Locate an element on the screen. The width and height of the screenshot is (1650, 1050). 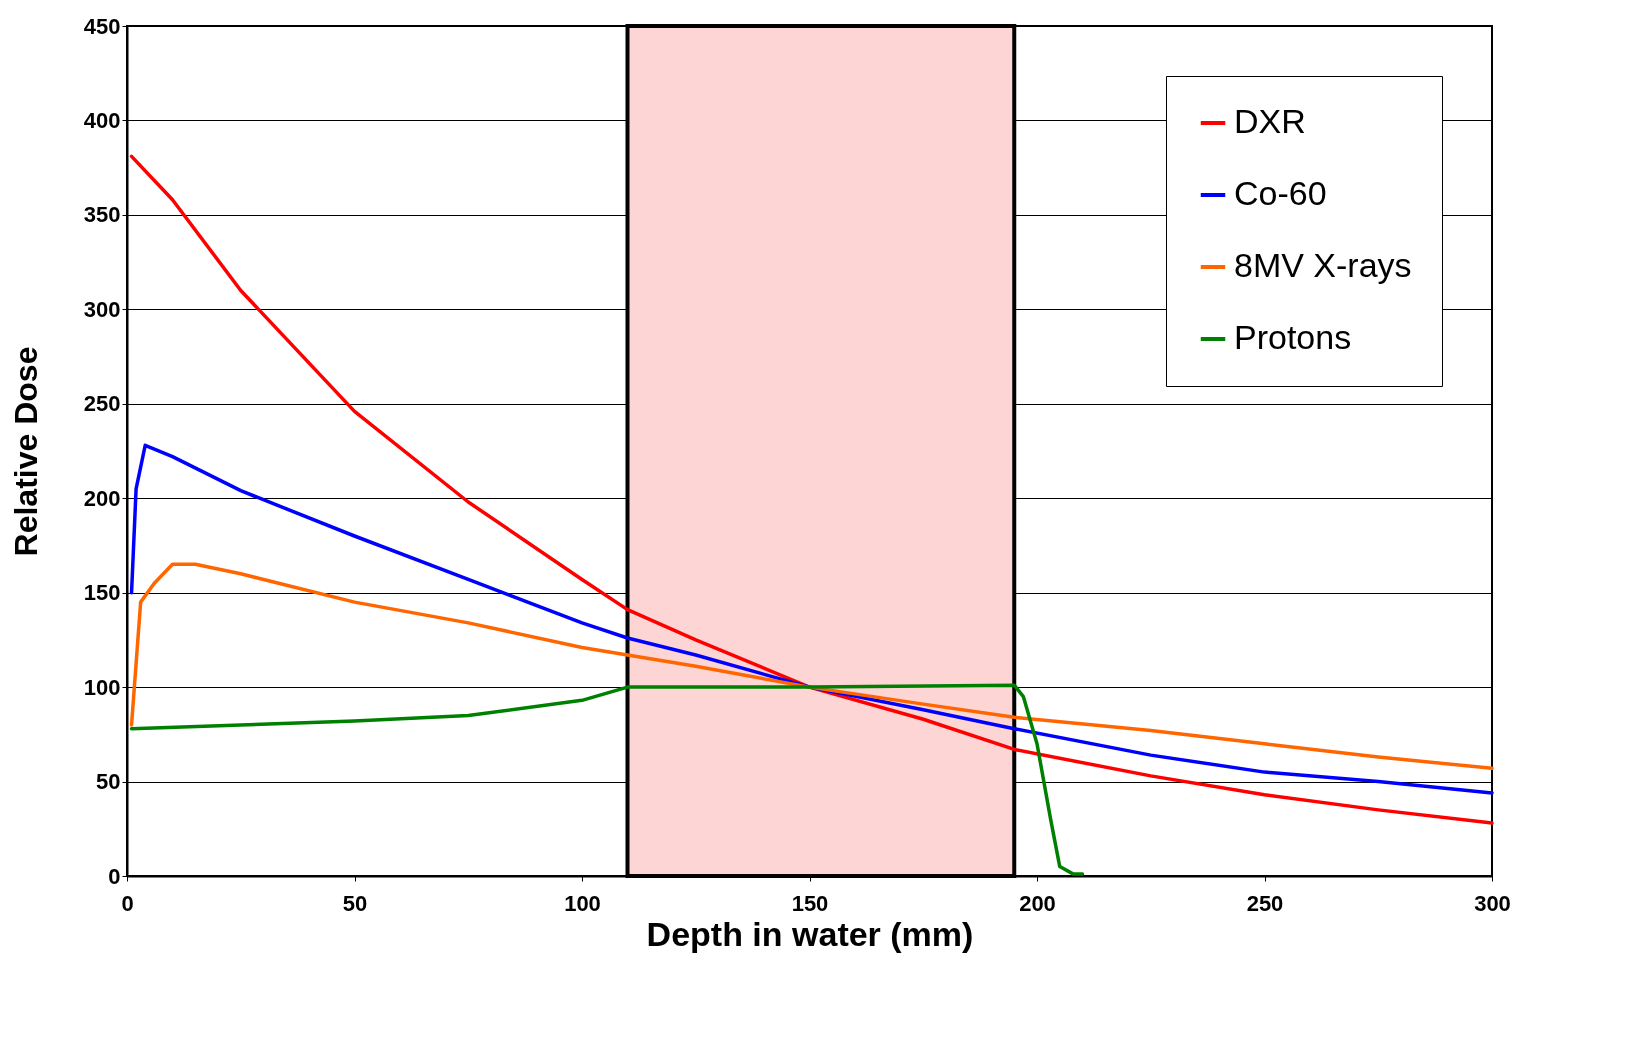
legend-label: DXR is located at coordinates (1270, 121).